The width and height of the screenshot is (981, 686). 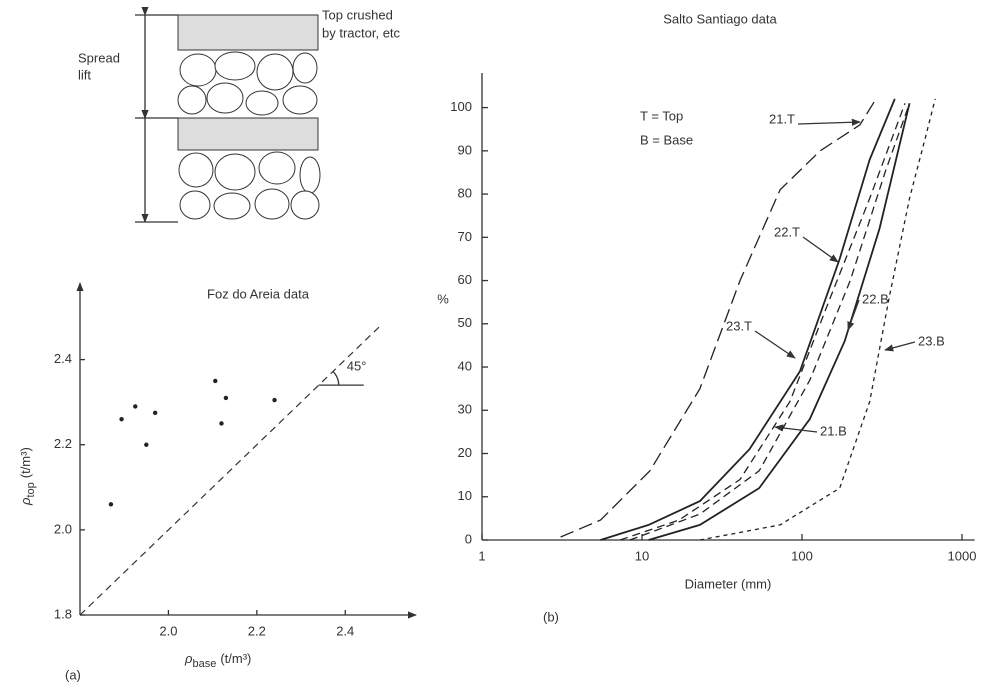 I want to click on y-label-sub: top, so click(x=31, y=489).